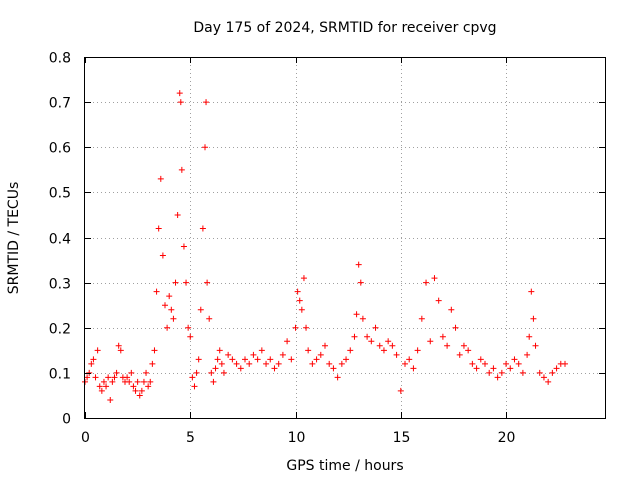 The height and width of the screenshot is (480, 640). What do you see at coordinates (60, 240) in the screenshot?
I see `y-tick-label: 0.4` at bounding box center [60, 240].